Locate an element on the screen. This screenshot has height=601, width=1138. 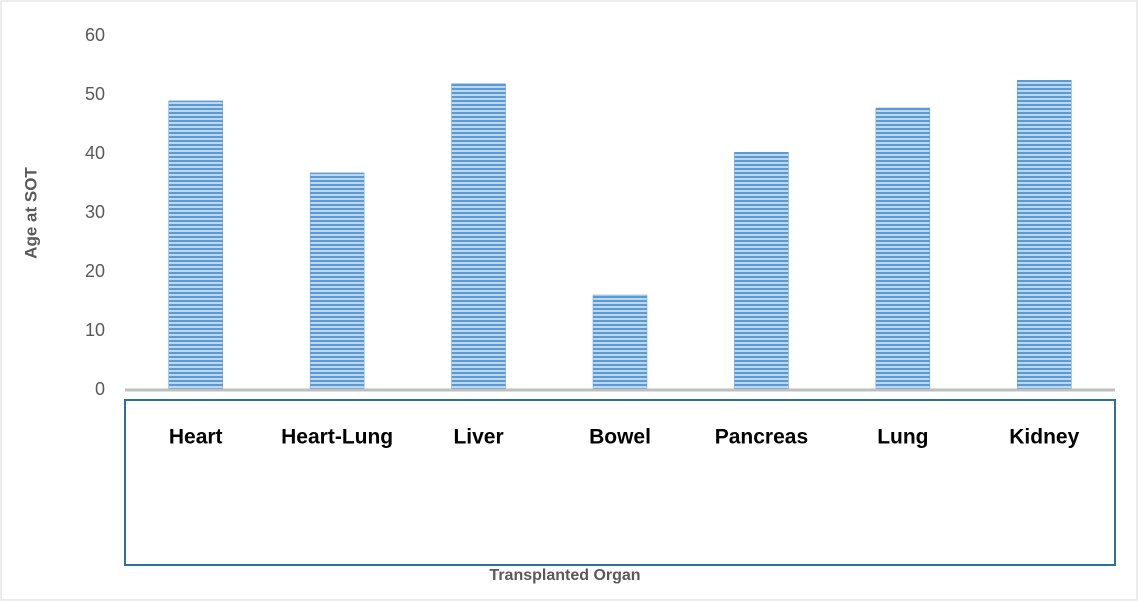
y-tick-label: 20 is located at coordinates (95, 271).